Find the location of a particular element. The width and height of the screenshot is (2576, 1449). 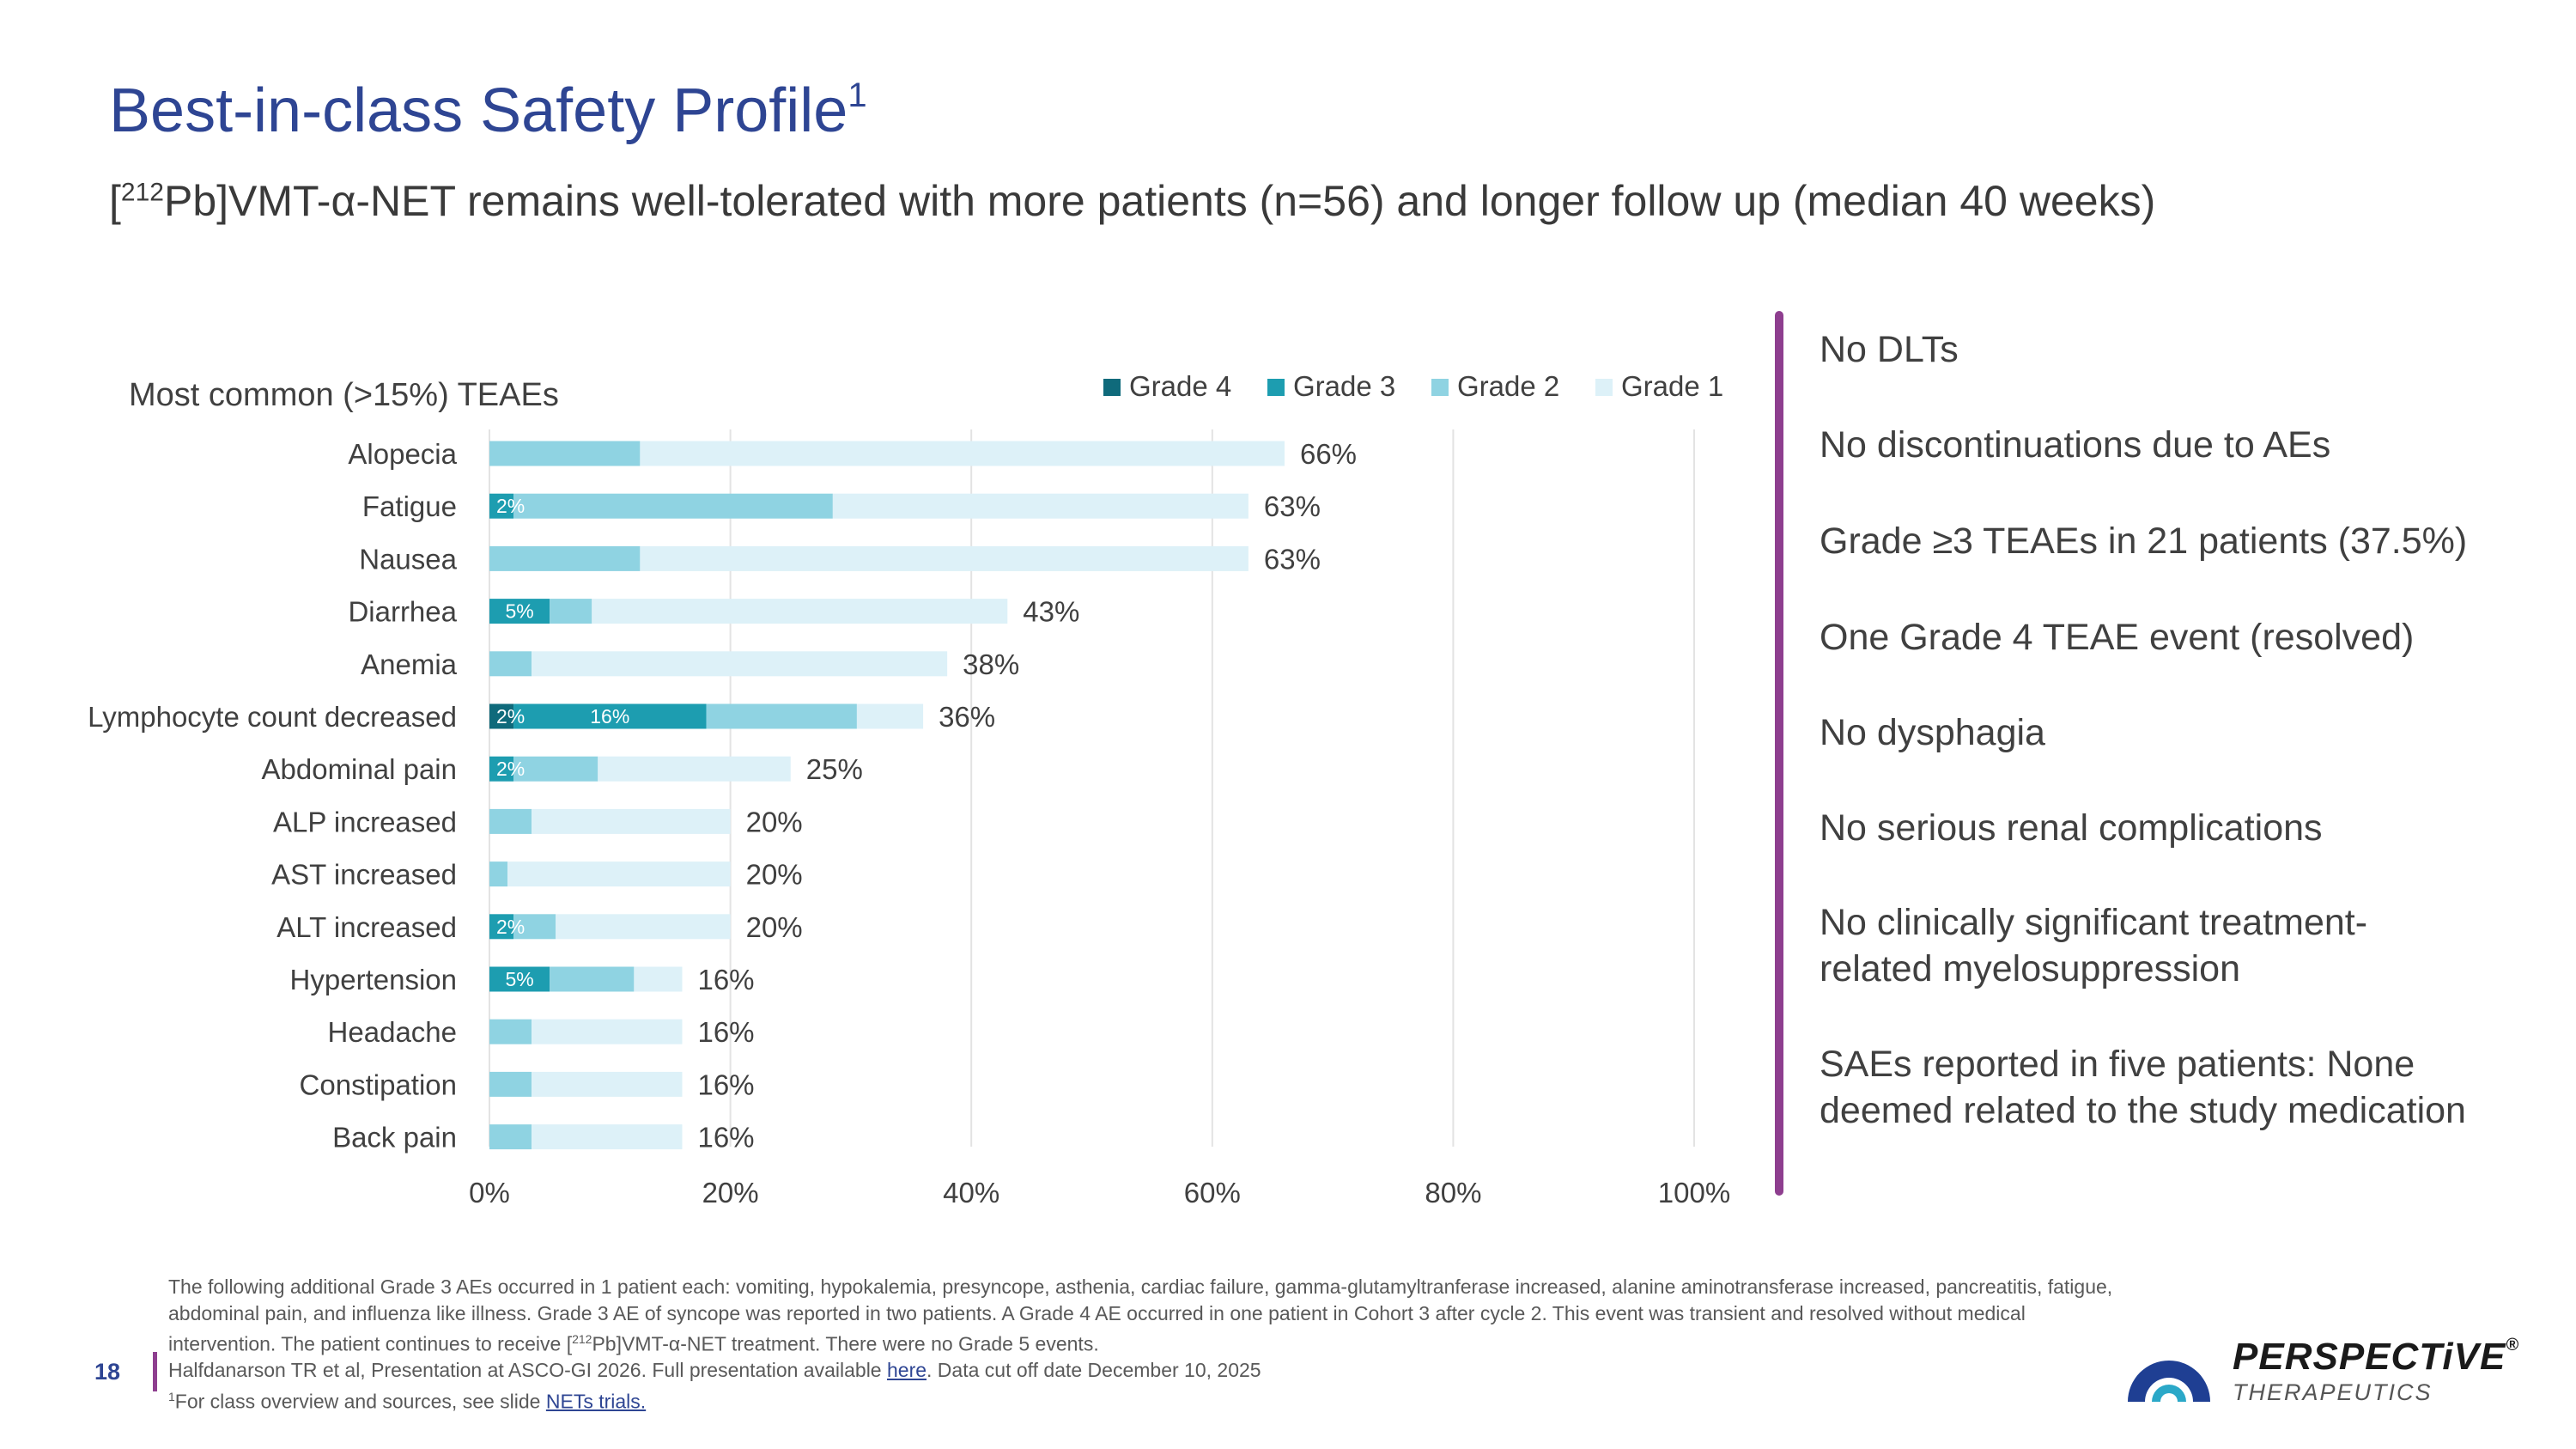

page-number-divider is located at coordinates (155, 1371).